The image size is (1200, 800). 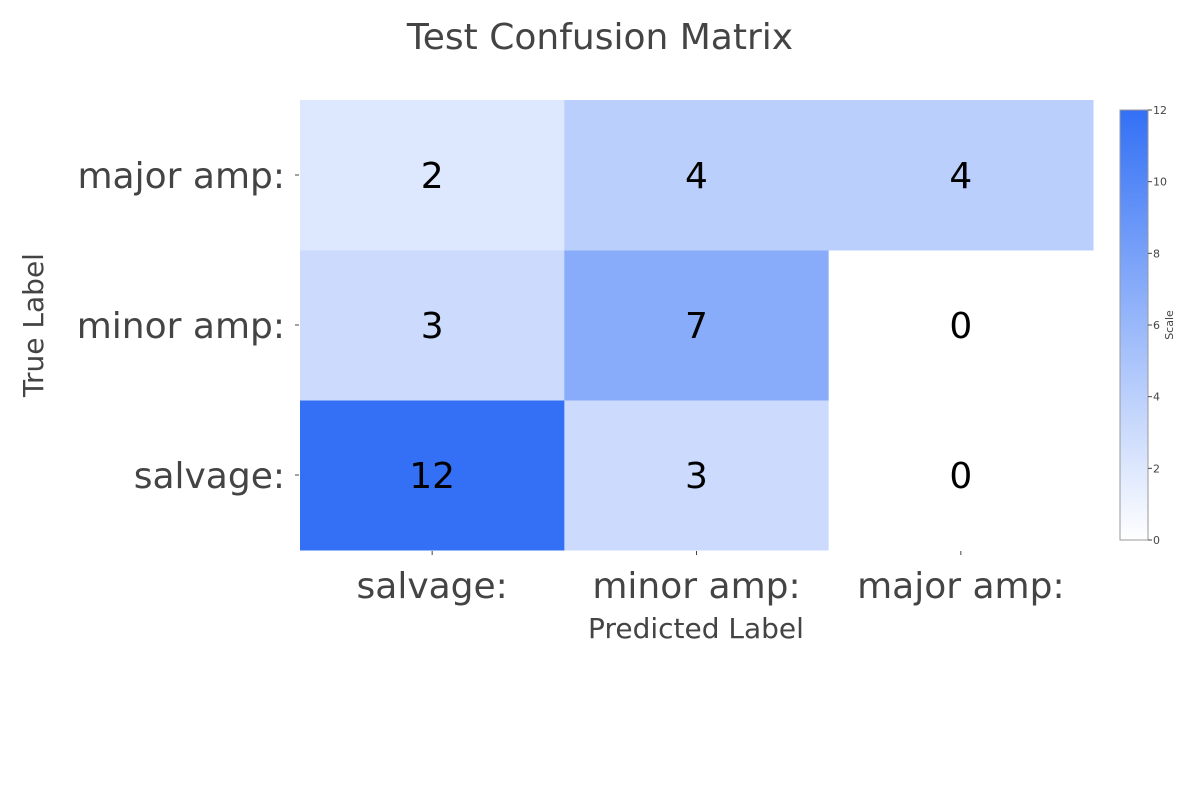 I want to click on colorbar-tick-label: 0, so click(x=1156, y=540).